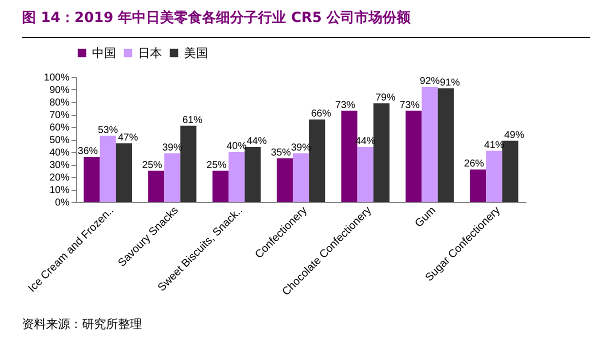  I want to click on data-label: 36%, so click(88, 151).